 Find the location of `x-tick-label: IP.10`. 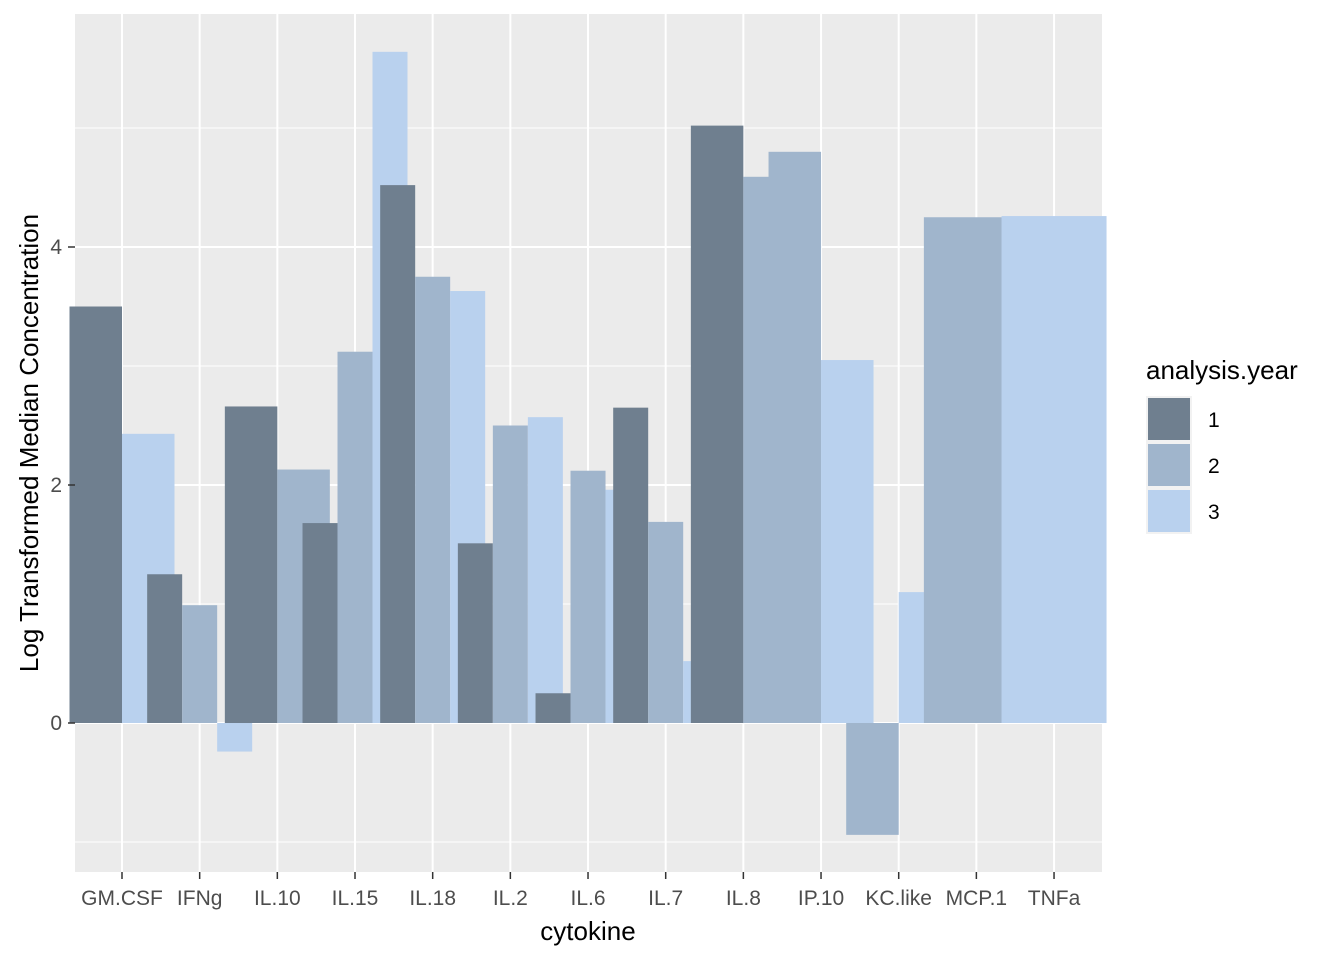

x-tick-label: IP.10 is located at coordinates (821, 898).